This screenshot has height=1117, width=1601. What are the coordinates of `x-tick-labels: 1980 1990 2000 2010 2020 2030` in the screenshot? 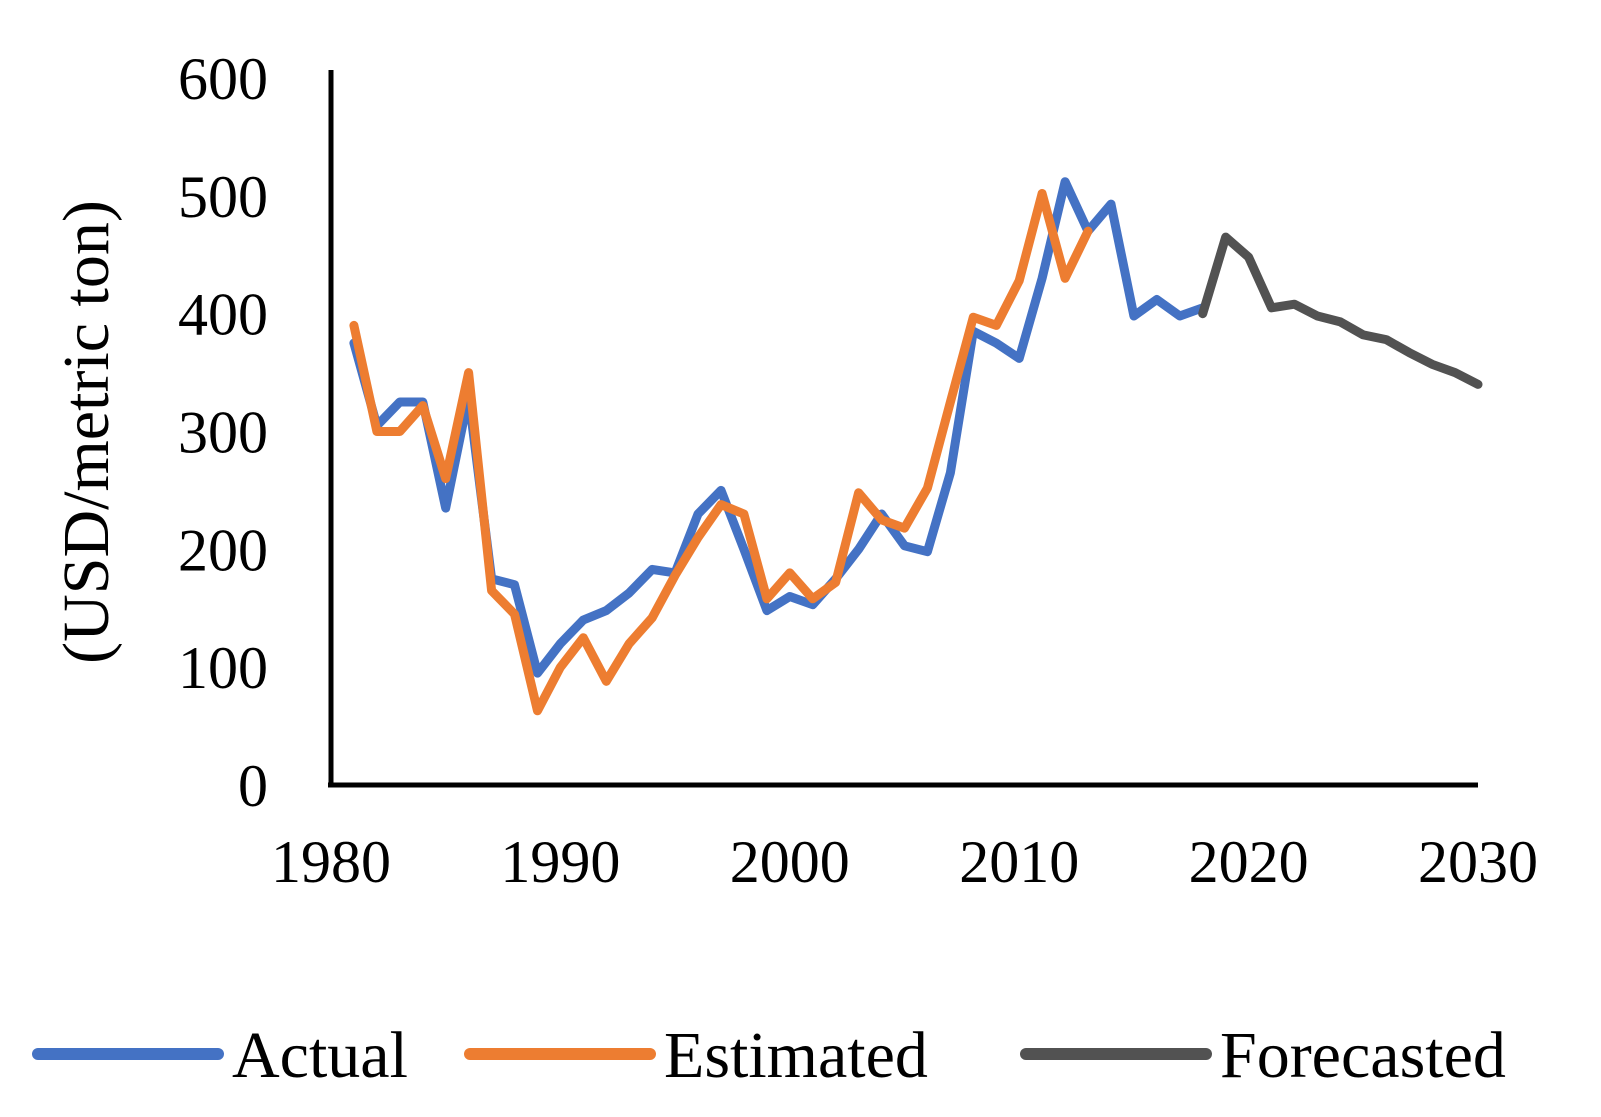 It's located at (904, 862).